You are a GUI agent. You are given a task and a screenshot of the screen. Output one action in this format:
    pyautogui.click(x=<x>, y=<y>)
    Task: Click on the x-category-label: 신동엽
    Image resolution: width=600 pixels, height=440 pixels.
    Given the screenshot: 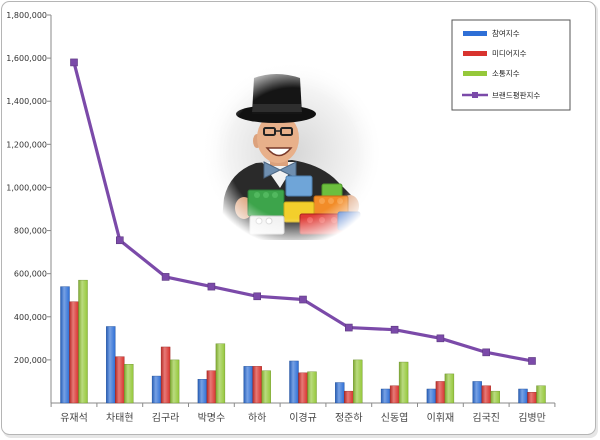 What is the action you would take?
    pyautogui.click(x=395, y=418)
    